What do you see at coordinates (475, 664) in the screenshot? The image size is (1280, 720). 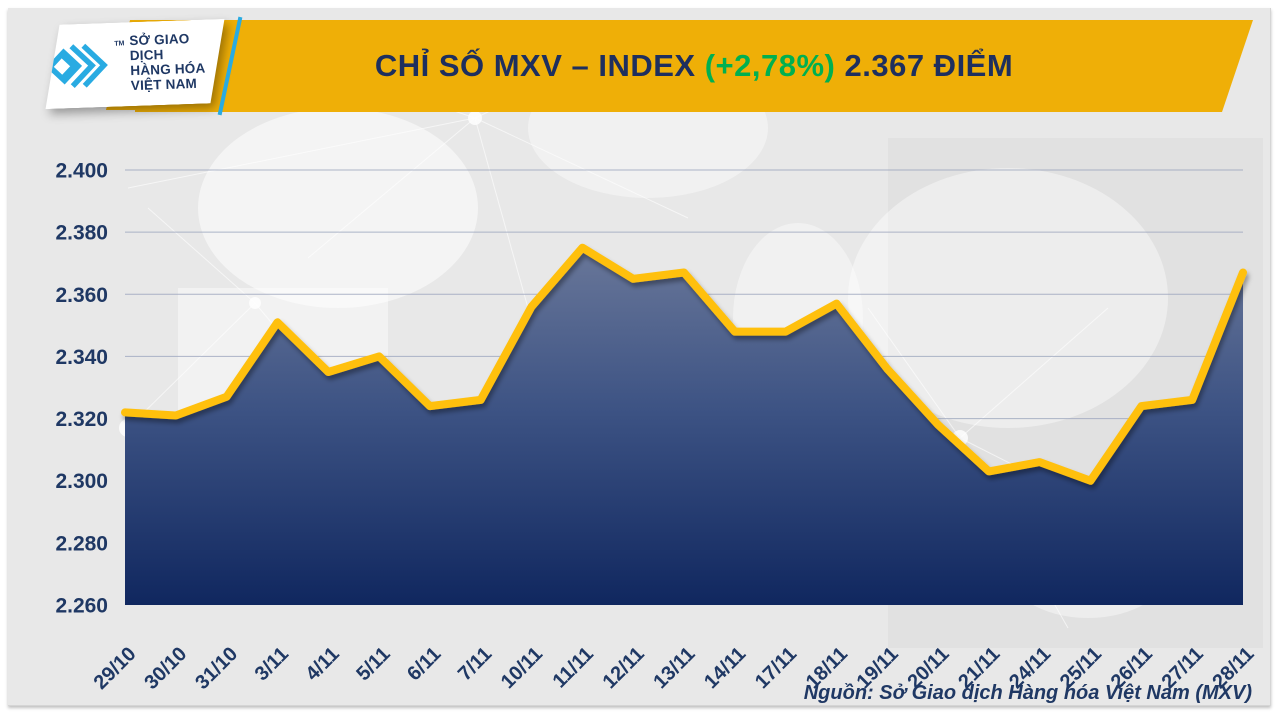 I see `x-tick-label: 7/11` at bounding box center [475, 664].